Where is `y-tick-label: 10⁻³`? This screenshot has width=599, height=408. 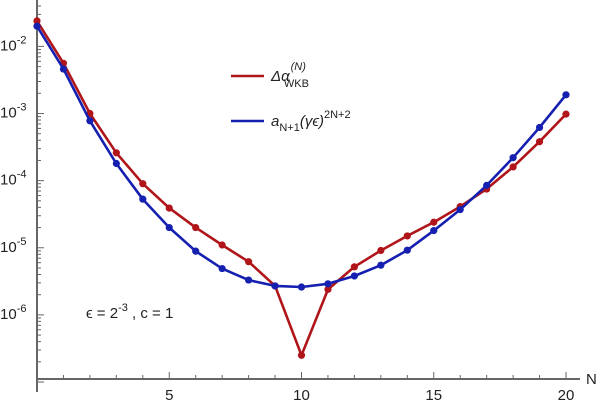
y-tick-label: 10⁻³ is located at coordinates (13, 112).